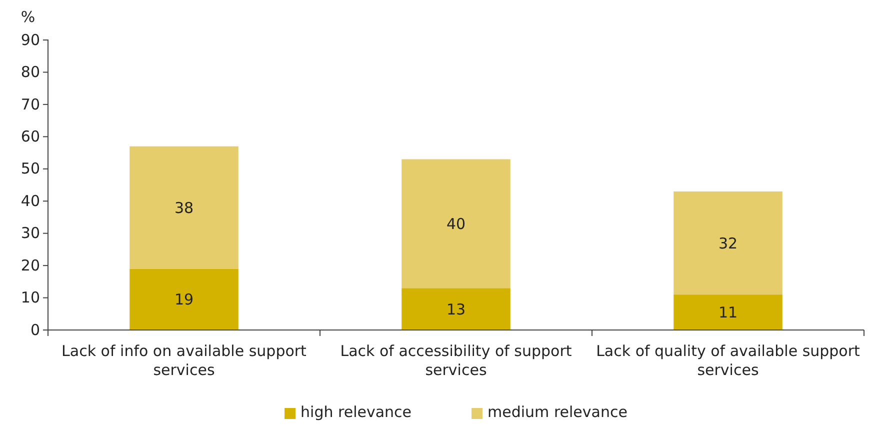 The width and height of the screenshot is (884, 435). What do you see at coordinates (30, 233) in the screenshot?
I see `y-tick-label: 30` at bounding box center [30, 233].